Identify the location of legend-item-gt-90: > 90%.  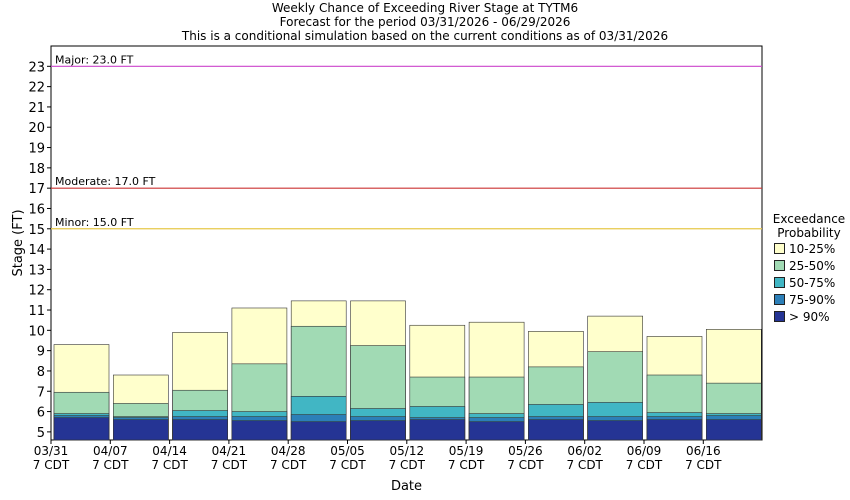
(809, 316).